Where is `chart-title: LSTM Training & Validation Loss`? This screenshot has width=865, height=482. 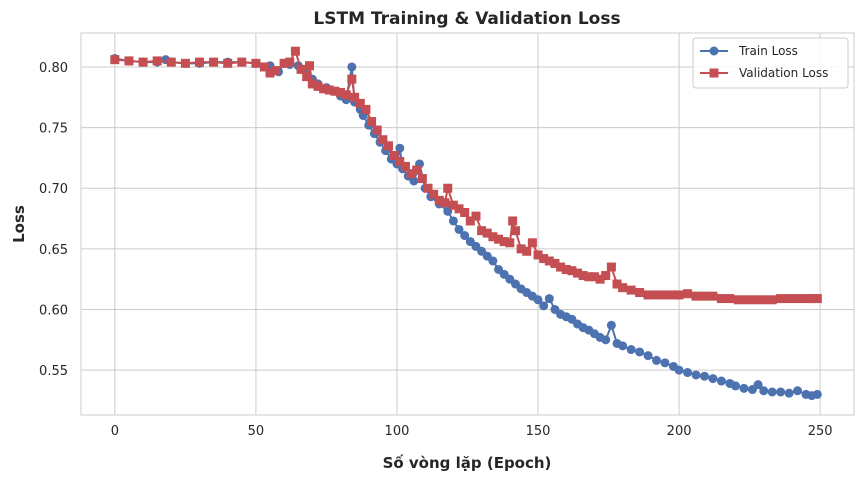
chart-title: LSTM Training & Validation Loss is located at coordinates (466, 19).